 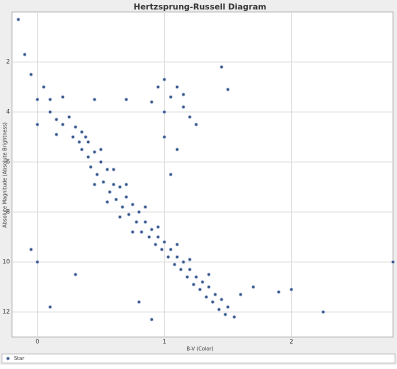 What do you see at coordinates (8, 62) in the screenshot?
I see `y-tick-label: 2` at bounding box center [8, 62].